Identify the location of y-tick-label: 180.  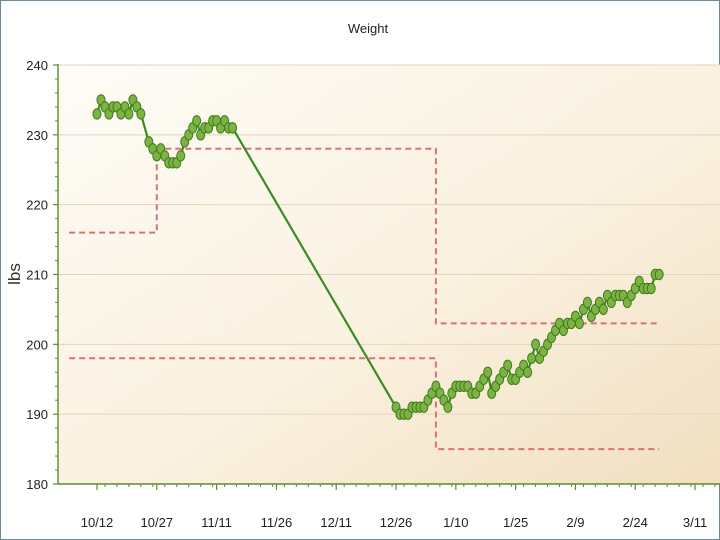
(37, 484).